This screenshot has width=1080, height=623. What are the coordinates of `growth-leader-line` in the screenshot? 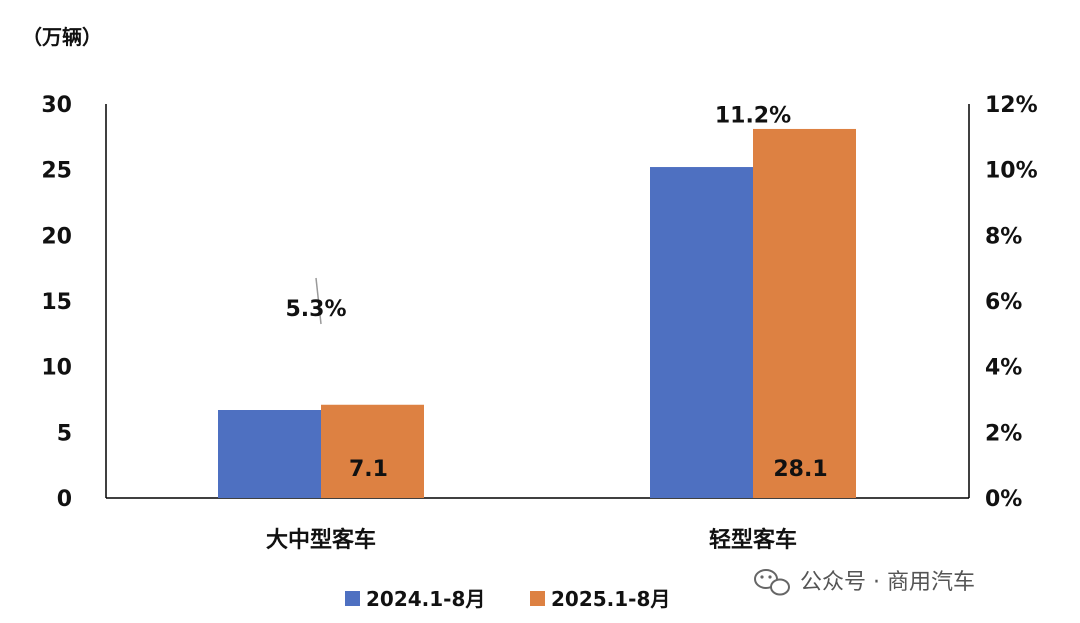 It's located at (318, 301).